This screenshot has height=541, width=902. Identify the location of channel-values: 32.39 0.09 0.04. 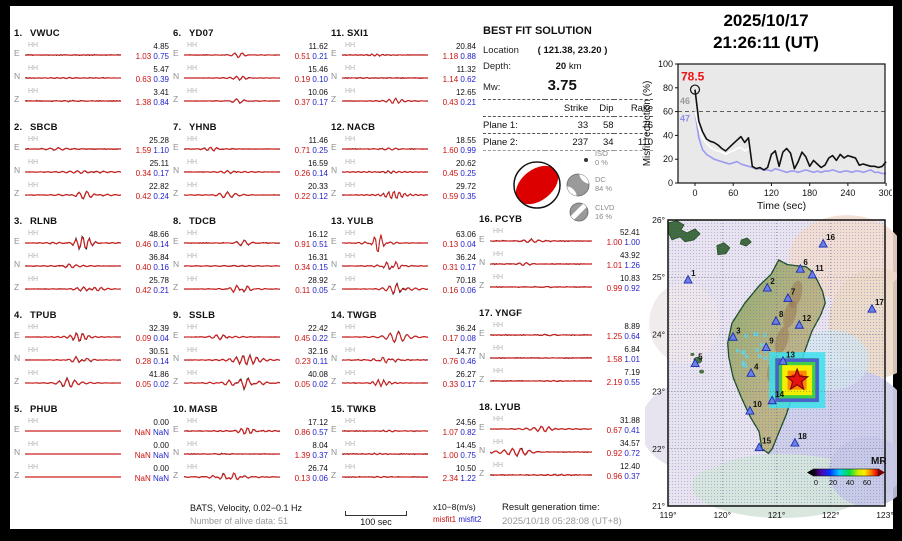
(145, 334).